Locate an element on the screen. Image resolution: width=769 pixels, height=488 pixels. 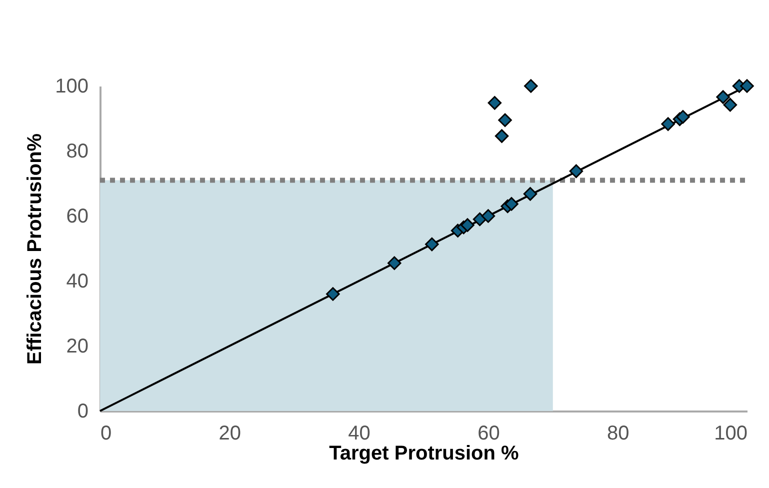
x-axis-title: Target Protrusion % is located at coordinates (424, 453).